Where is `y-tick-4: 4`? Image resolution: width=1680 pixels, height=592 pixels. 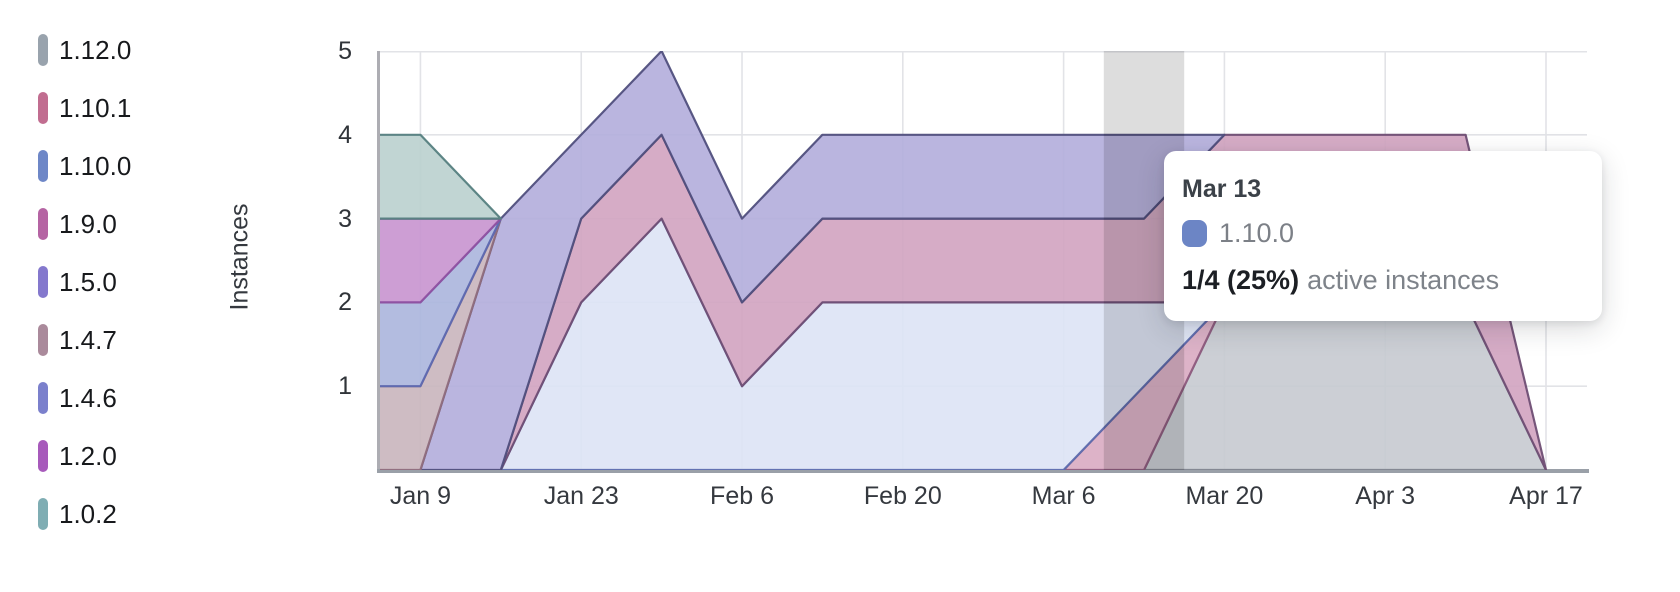
y-tick-4: 4 is located at coordinates (345, 134).